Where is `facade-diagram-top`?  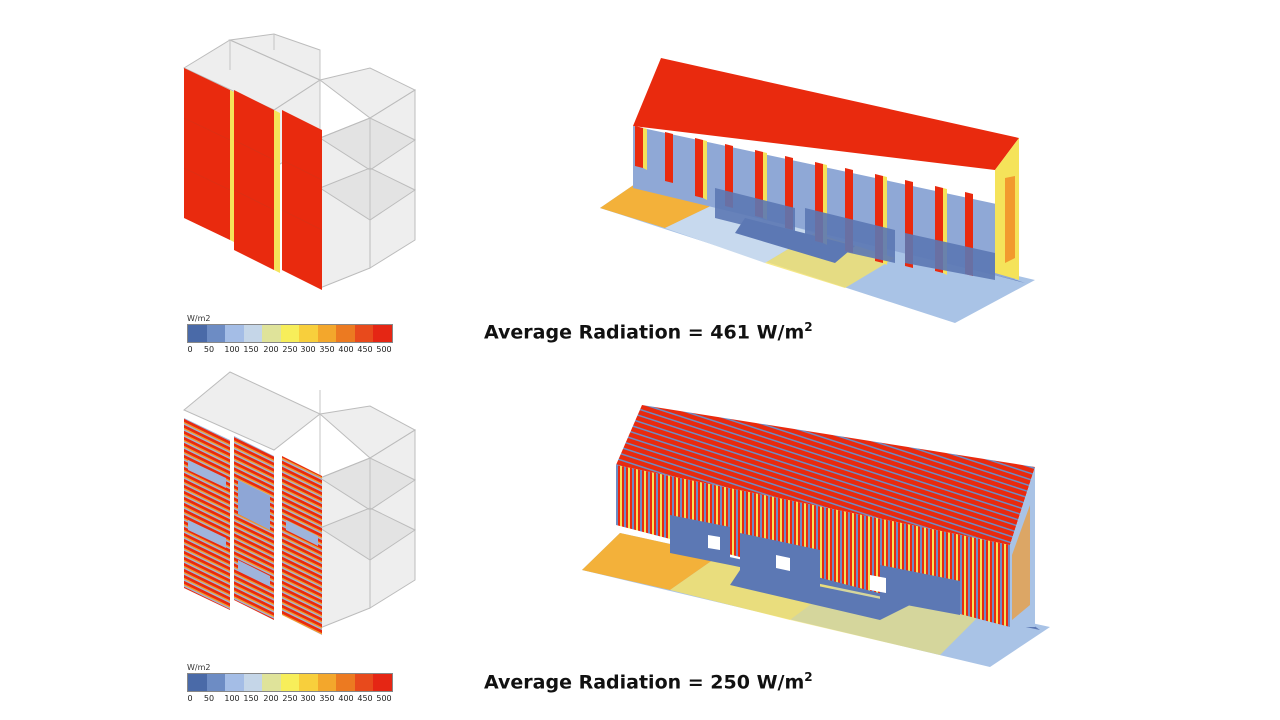 facade-diagram-top is located at coordinates (300, 165).